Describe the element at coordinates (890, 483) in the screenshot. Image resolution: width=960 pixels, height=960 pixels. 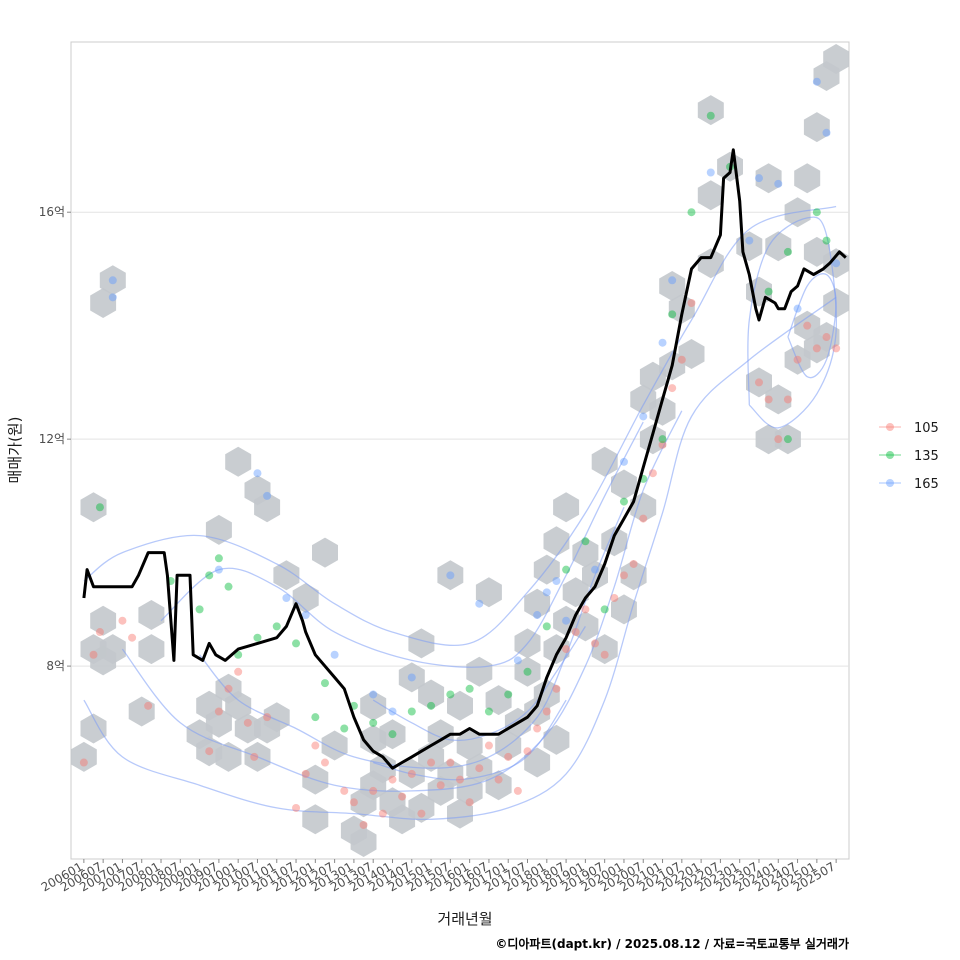
I see `legend-key-point` at that location.